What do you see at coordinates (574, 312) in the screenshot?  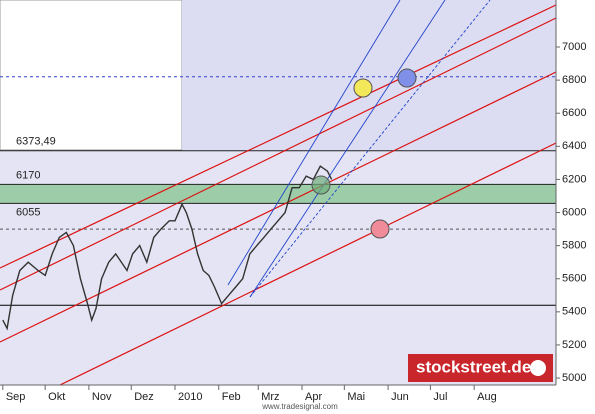 I see `y-tick-label: 5400` at bounding box center [574, 312].